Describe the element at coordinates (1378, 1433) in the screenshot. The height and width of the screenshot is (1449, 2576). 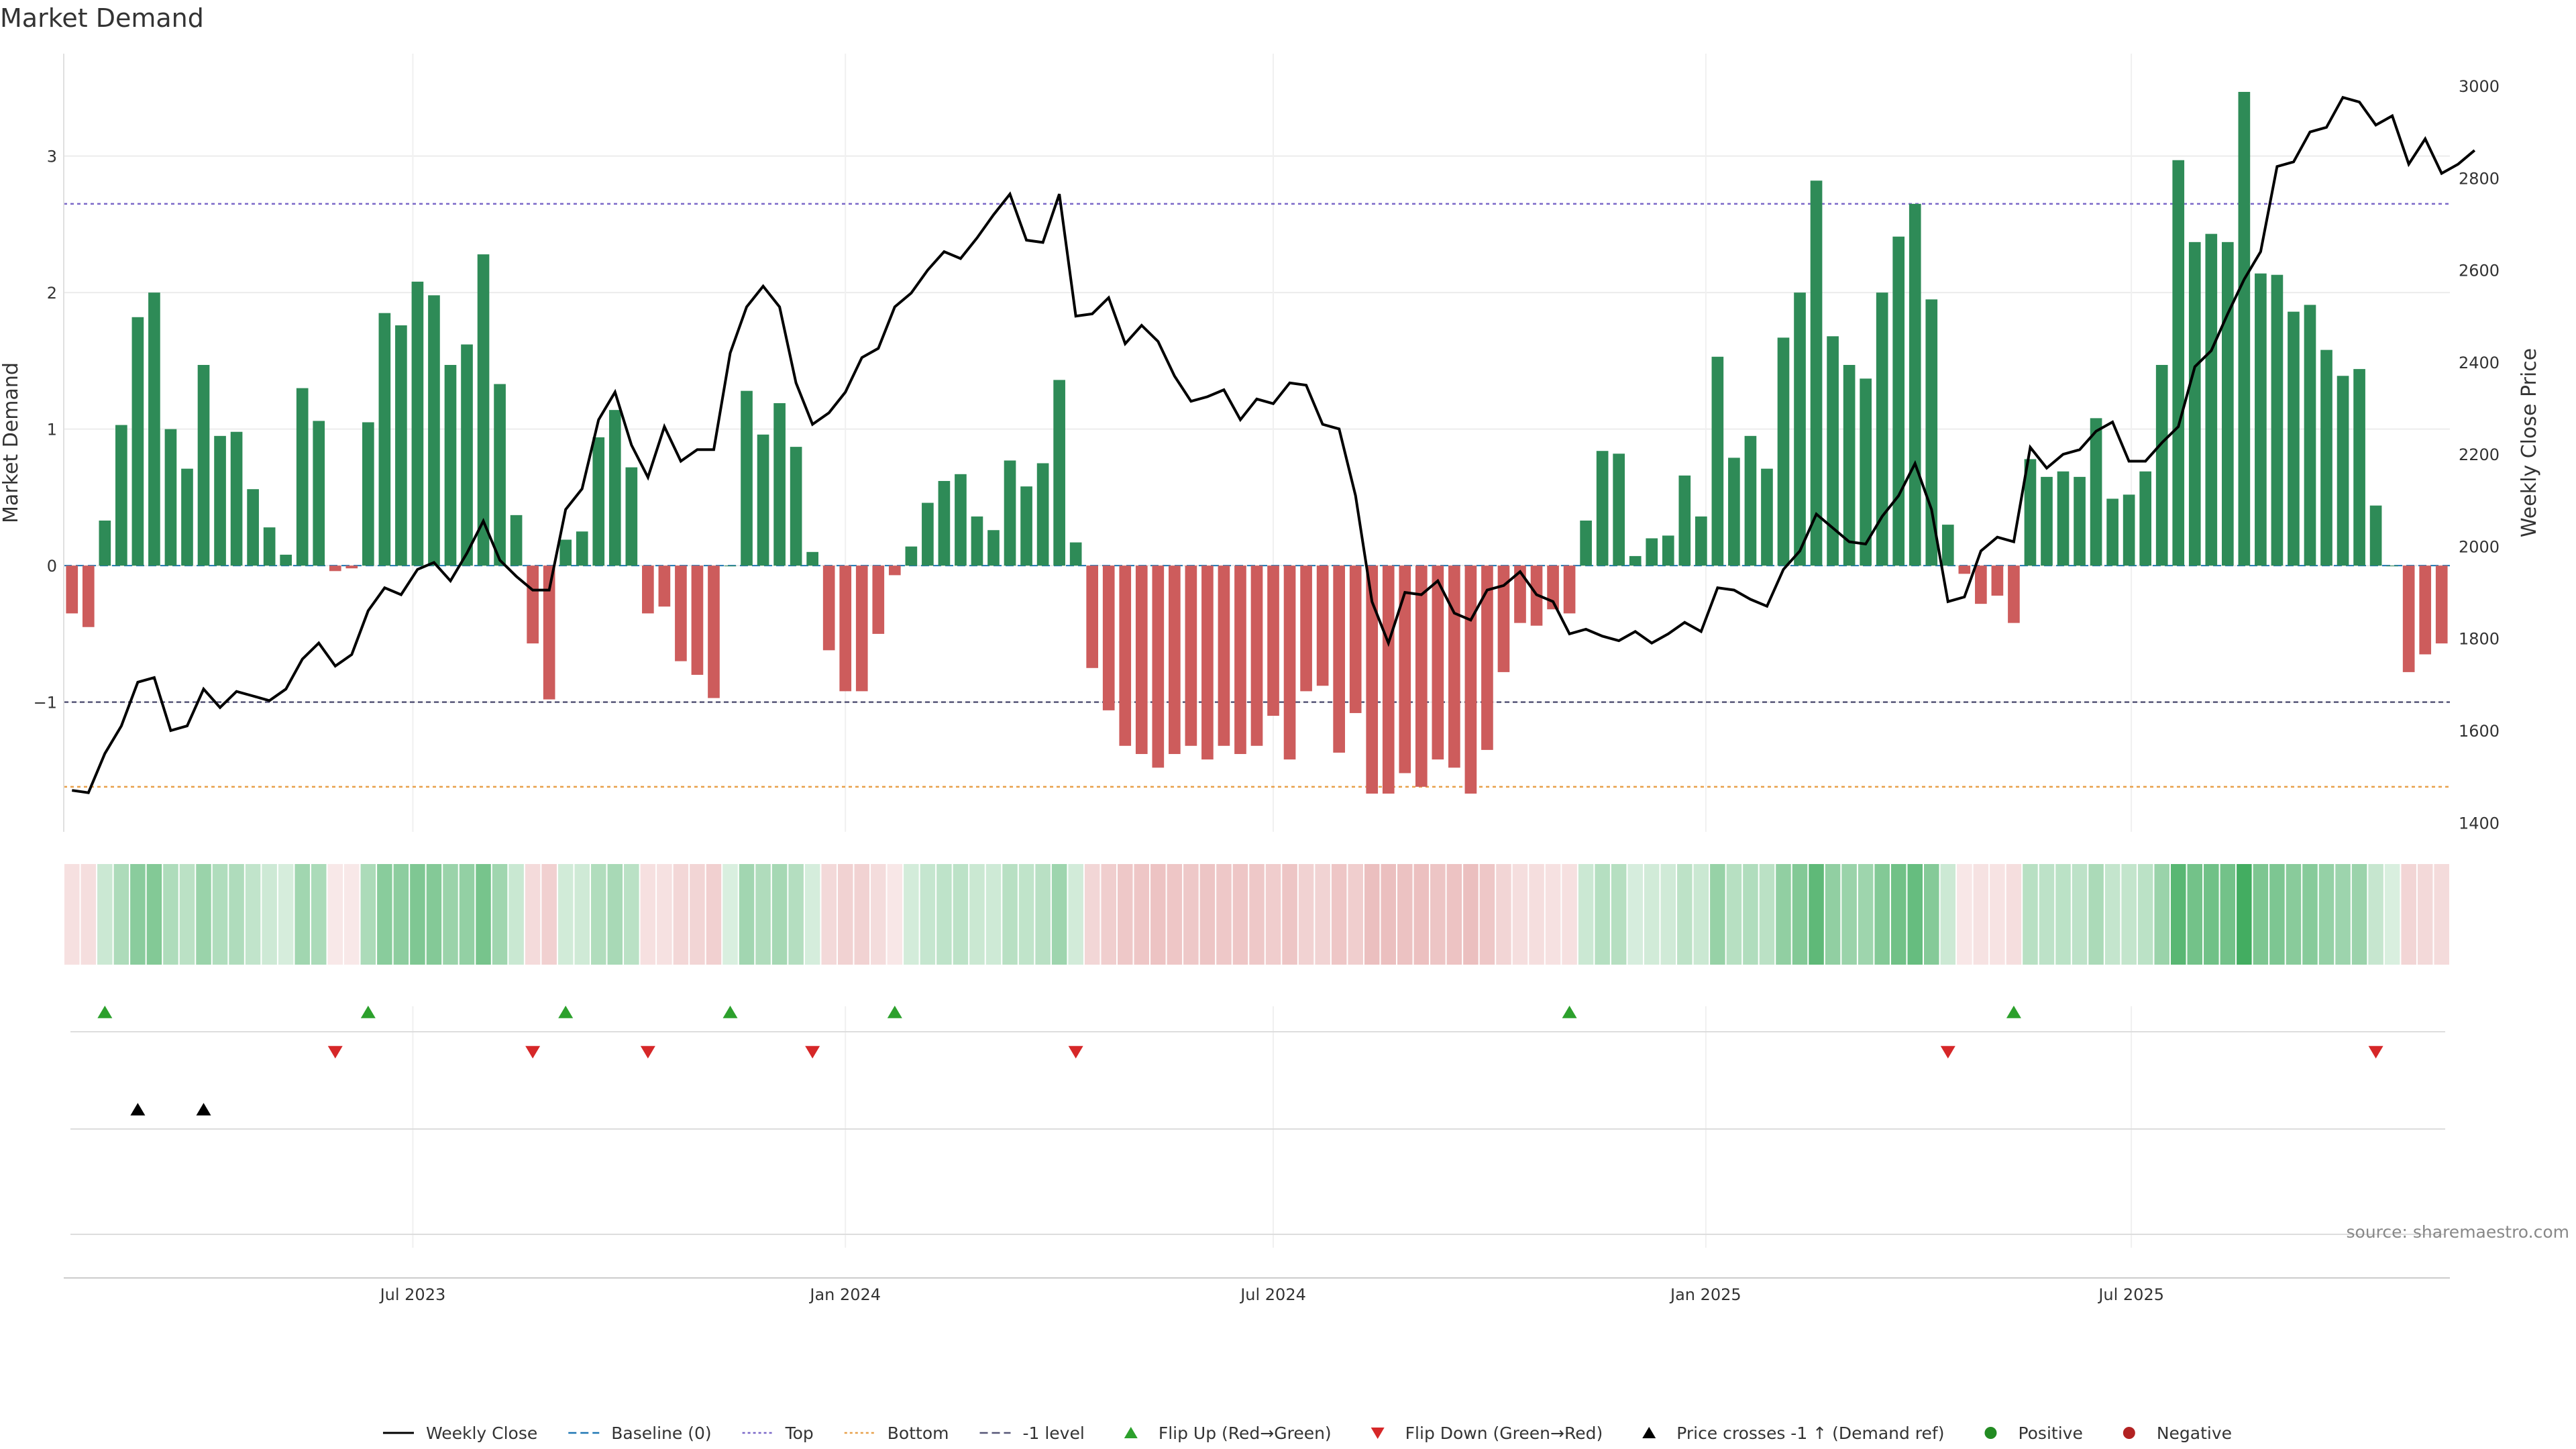
I see `legend-swatch-tri-down` at that location.